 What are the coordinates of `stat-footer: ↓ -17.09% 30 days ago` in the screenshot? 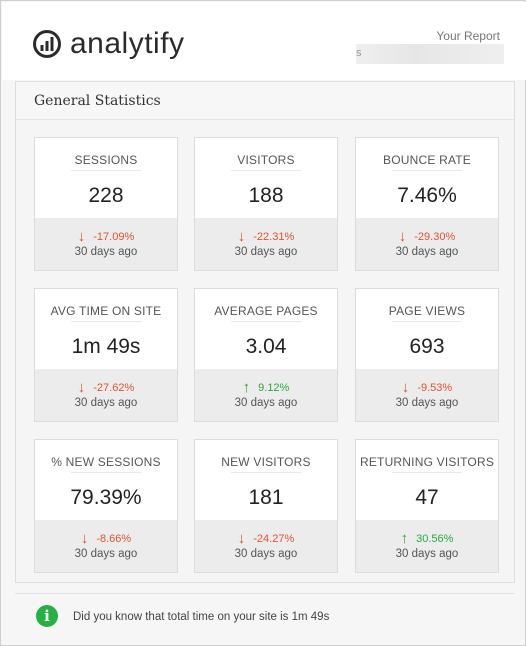 It's located at (106, 244).